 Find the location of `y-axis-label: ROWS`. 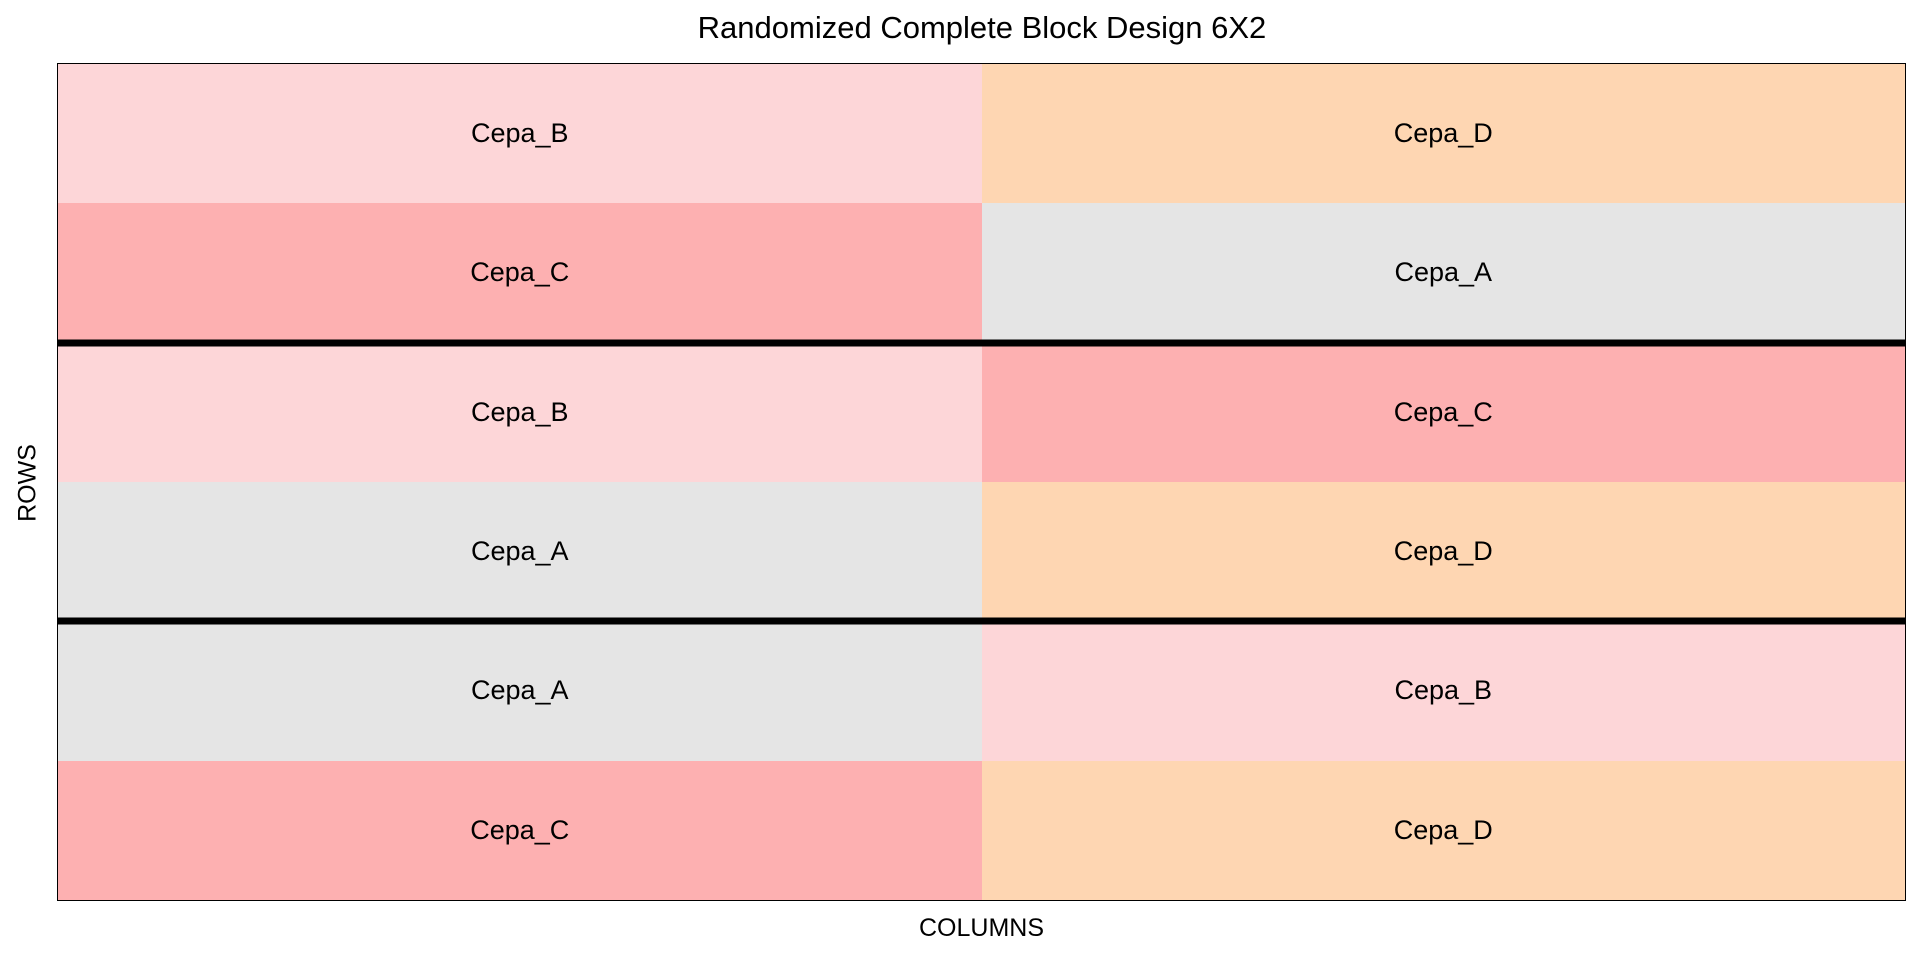

y-axis-label: ROWS is located at coordinates (27, 483).